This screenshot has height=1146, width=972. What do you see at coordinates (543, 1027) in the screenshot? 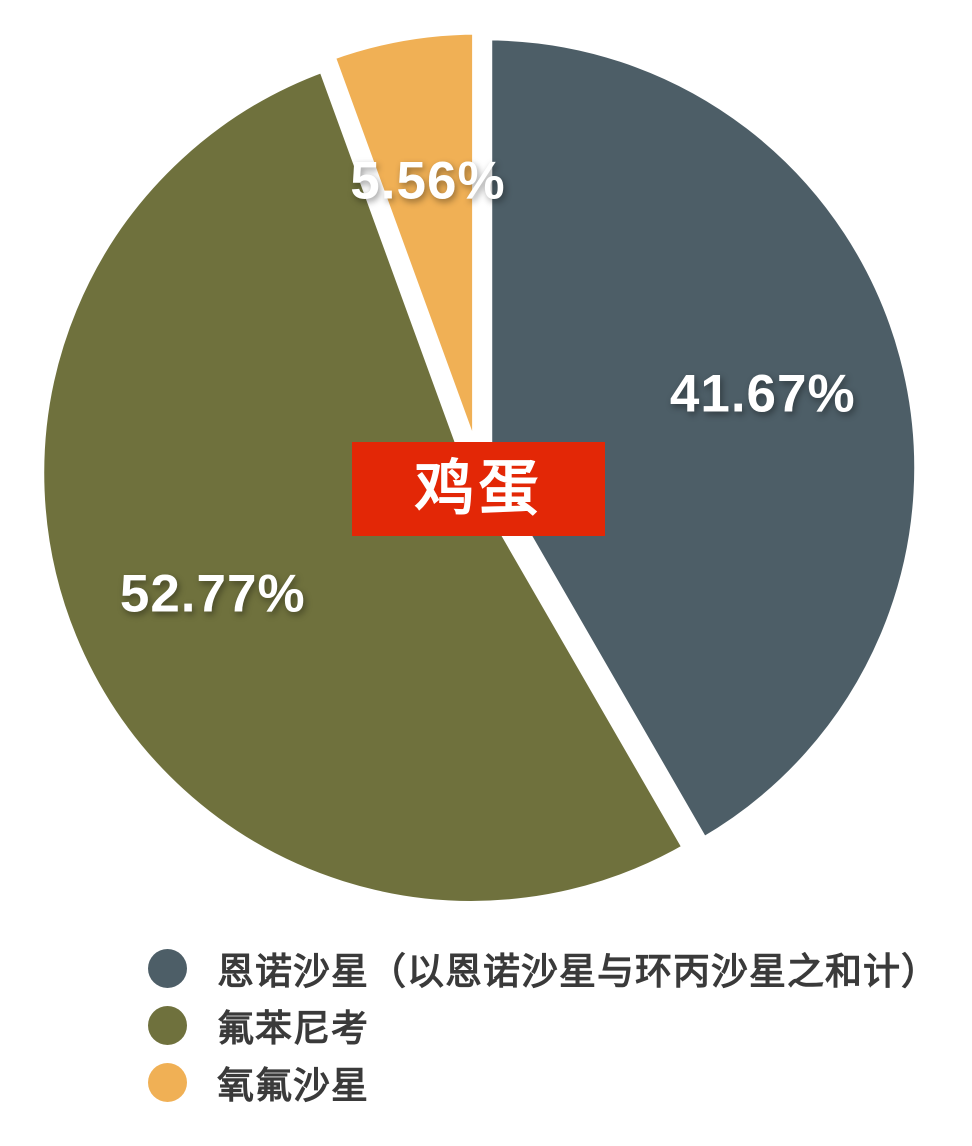
I see `legend-item: 氟苯尼考` at bounding box center [543, 1027].